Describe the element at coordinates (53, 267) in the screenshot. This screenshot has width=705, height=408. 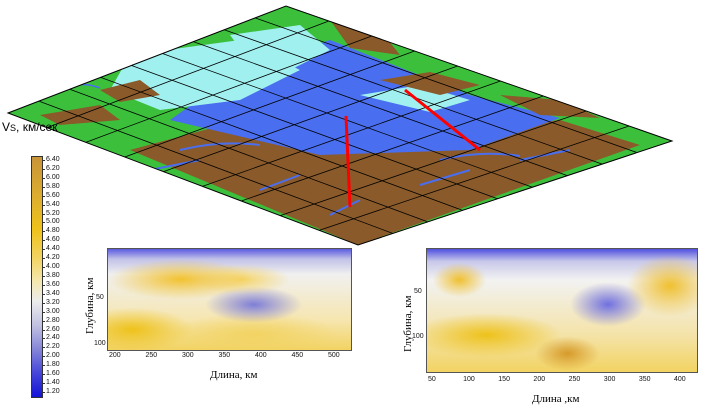
I see `colorbar-label: 4.00` at that location.